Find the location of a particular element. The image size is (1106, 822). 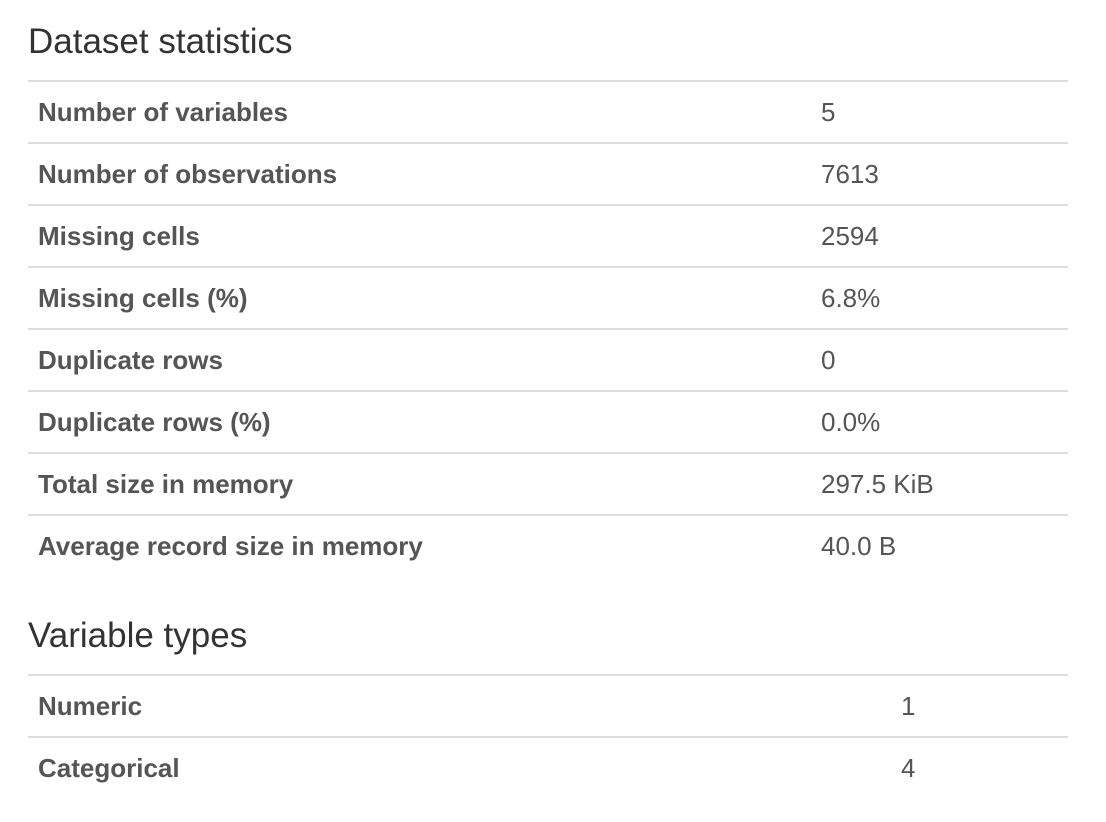

table-row: Average record size in memory 40.0 B is located at coordinates (548, 545).